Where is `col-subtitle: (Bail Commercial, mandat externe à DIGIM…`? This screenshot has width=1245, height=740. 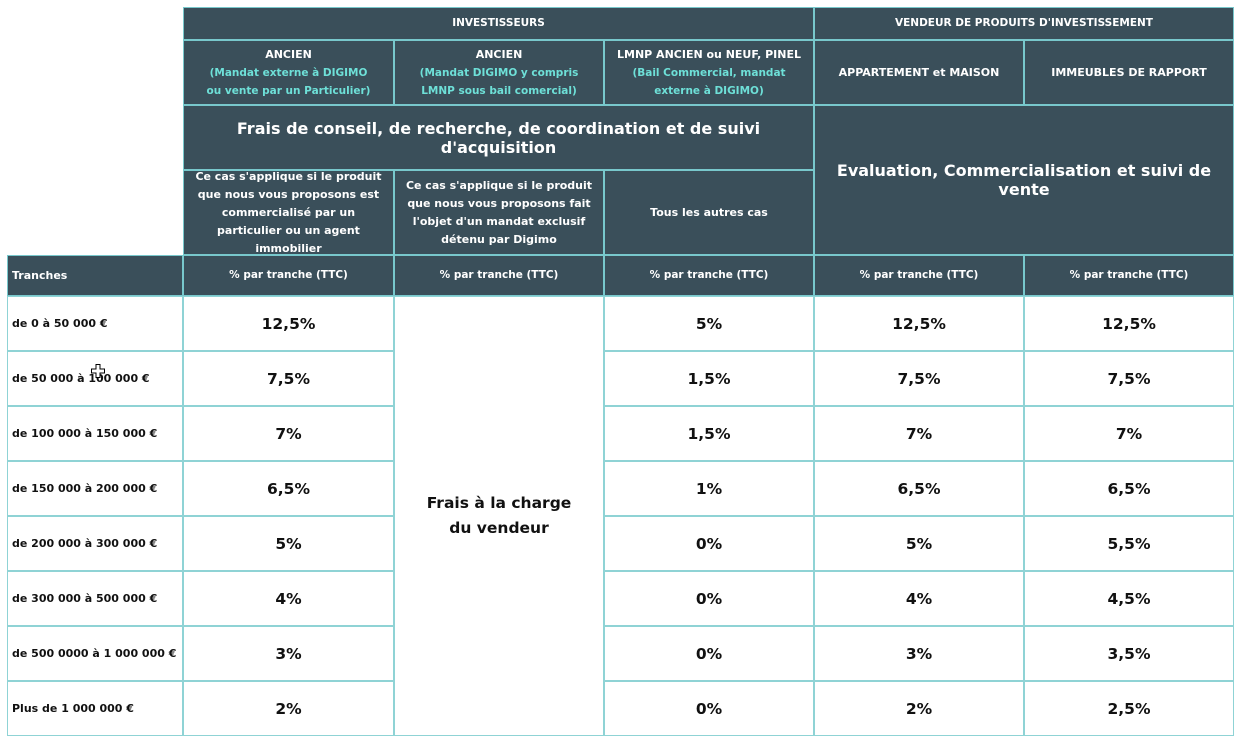 col-subtitle: (Bail Commercial, mandat externe à DIGIM… is located at coordinates (709, 81).